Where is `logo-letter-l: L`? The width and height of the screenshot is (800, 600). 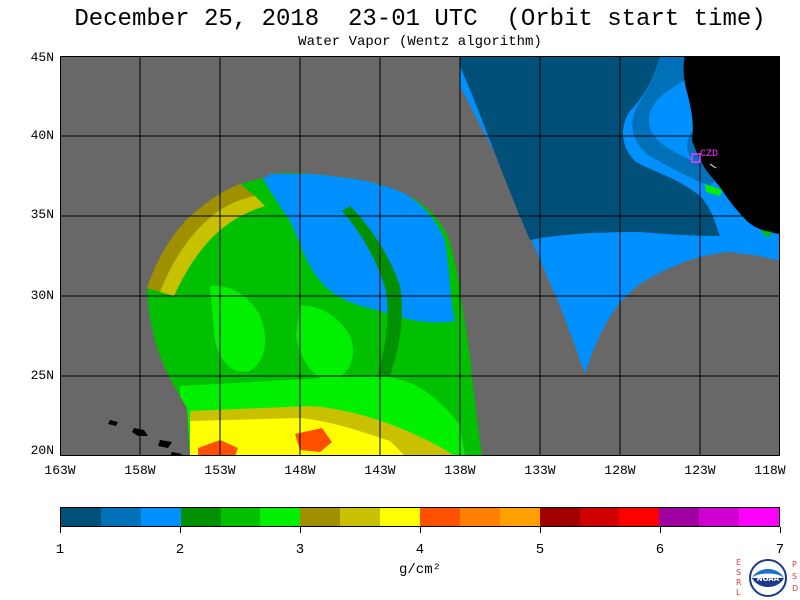 logo-letter-l: L is located at coordinates (738, 592).